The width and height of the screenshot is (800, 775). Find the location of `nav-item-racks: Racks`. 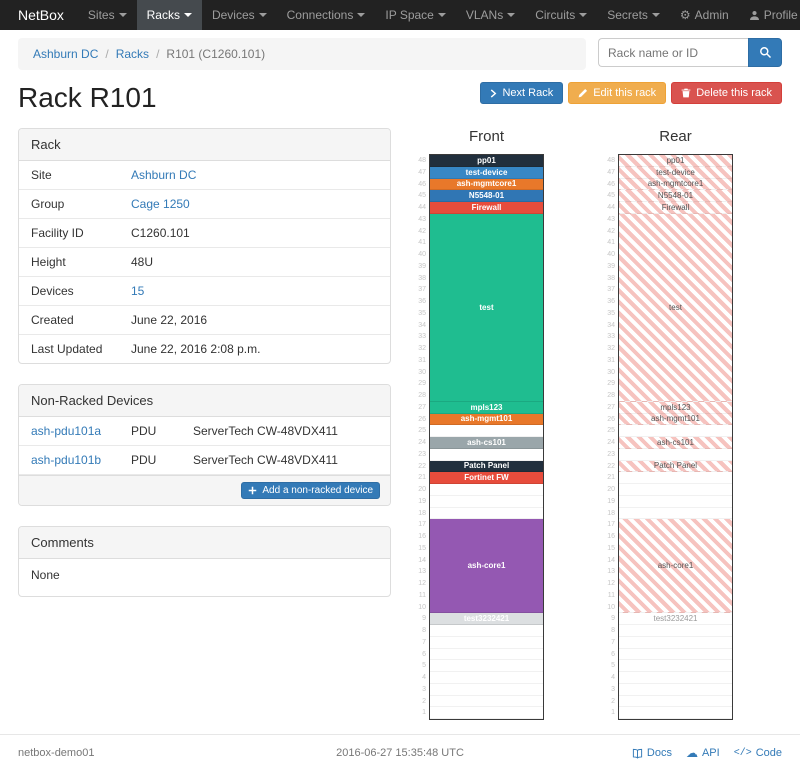

nav-item-racks: Racks is located at coordinates (169, 15).